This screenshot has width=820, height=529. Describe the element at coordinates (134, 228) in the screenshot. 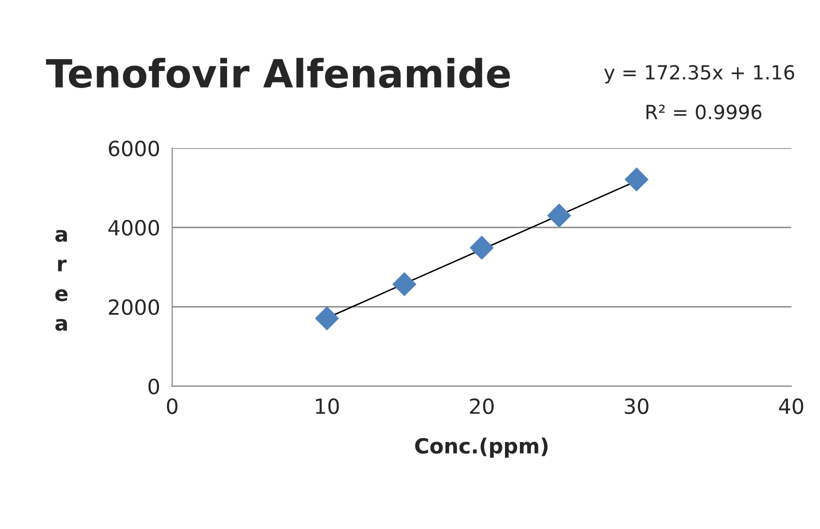

I see `y-tick-label: 4000` at that location.